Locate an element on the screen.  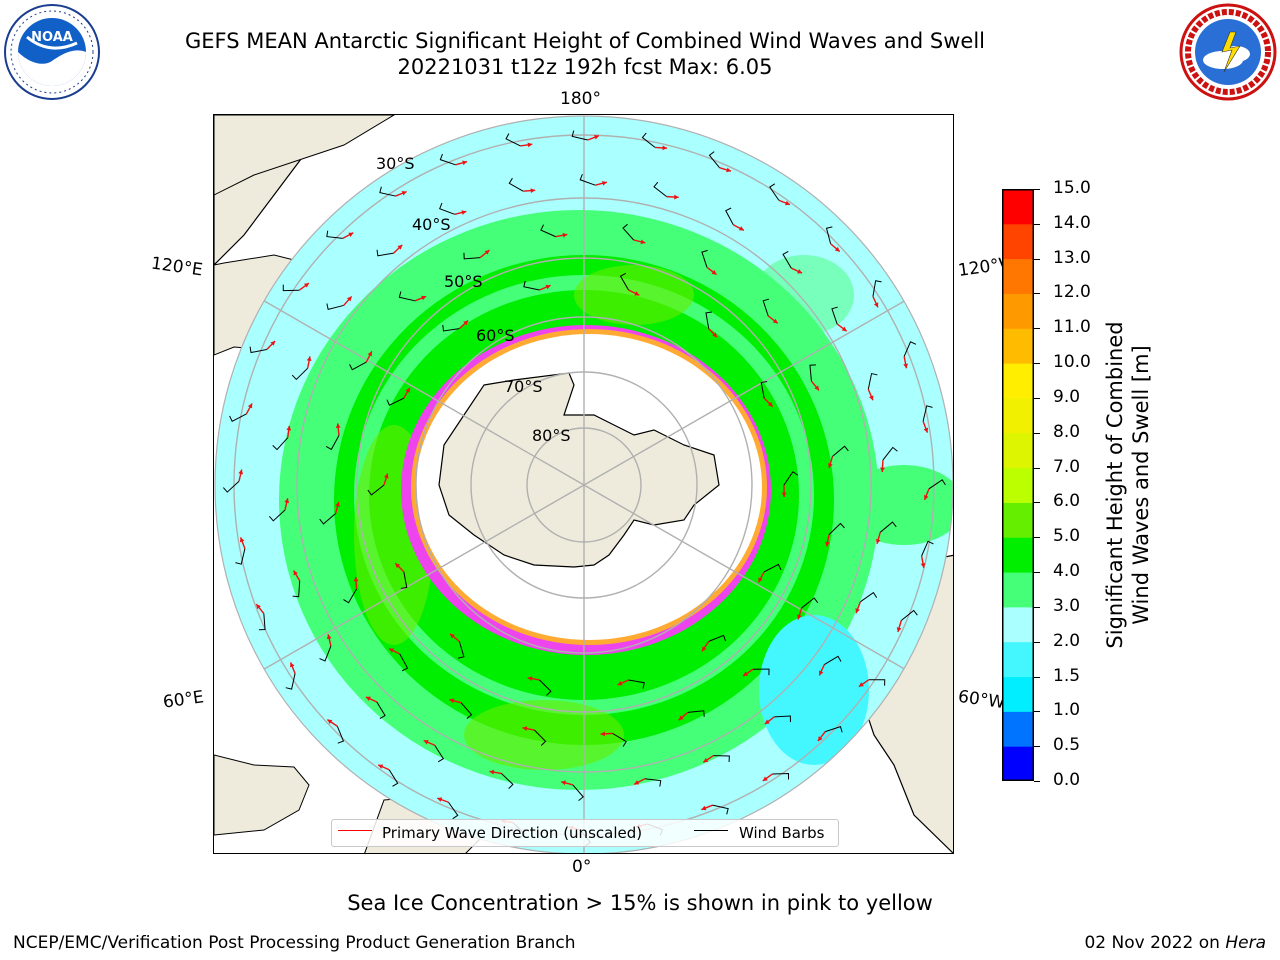
colorbar-tick-label: 1.0 is located at coordinates (1067, 710).